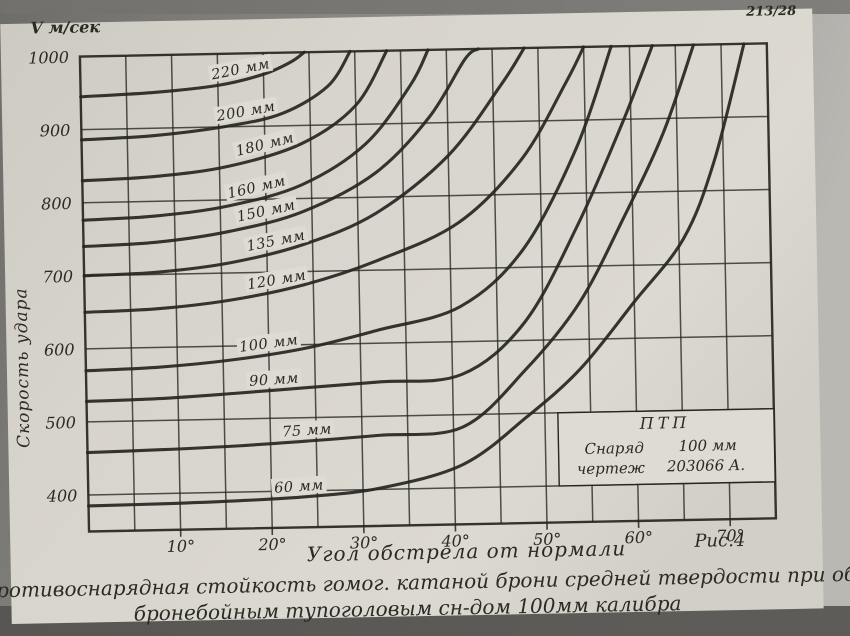 The height and width of the screenshot is (636, 850). What do you see at coordinates (22, 367) in the screenshot?
I see `y-axis-title: Скорость удара` at bounding box center [22, 367].